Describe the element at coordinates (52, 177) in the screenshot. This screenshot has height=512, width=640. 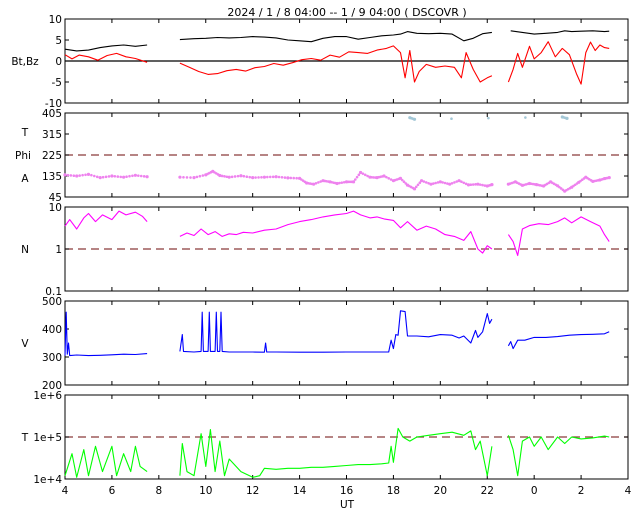
I see `y-tick-label: 135` at that location.